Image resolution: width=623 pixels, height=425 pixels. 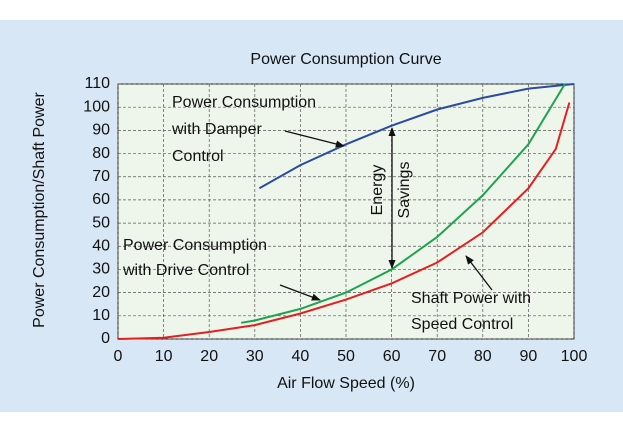 What do you see at coordinates (345, 59) in the screenshot?
I see `chart-title: Power Consumption Curve` at bounding box center [345, 59].